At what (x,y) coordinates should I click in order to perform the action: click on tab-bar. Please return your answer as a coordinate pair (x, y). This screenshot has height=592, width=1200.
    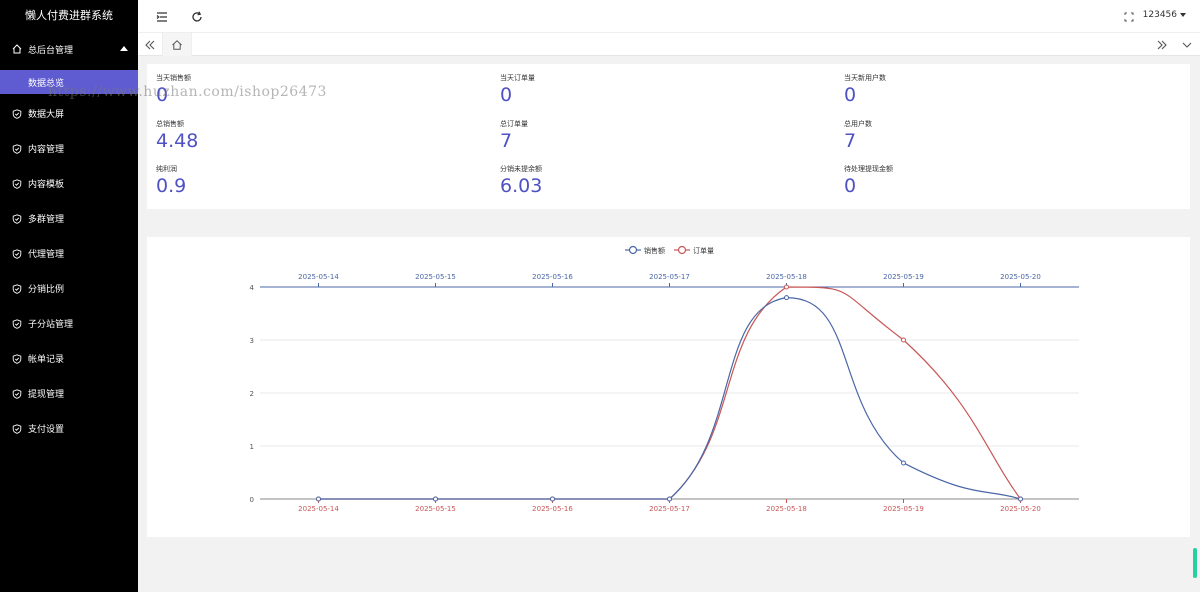
    Looking at the image, I should click on (669, 44).